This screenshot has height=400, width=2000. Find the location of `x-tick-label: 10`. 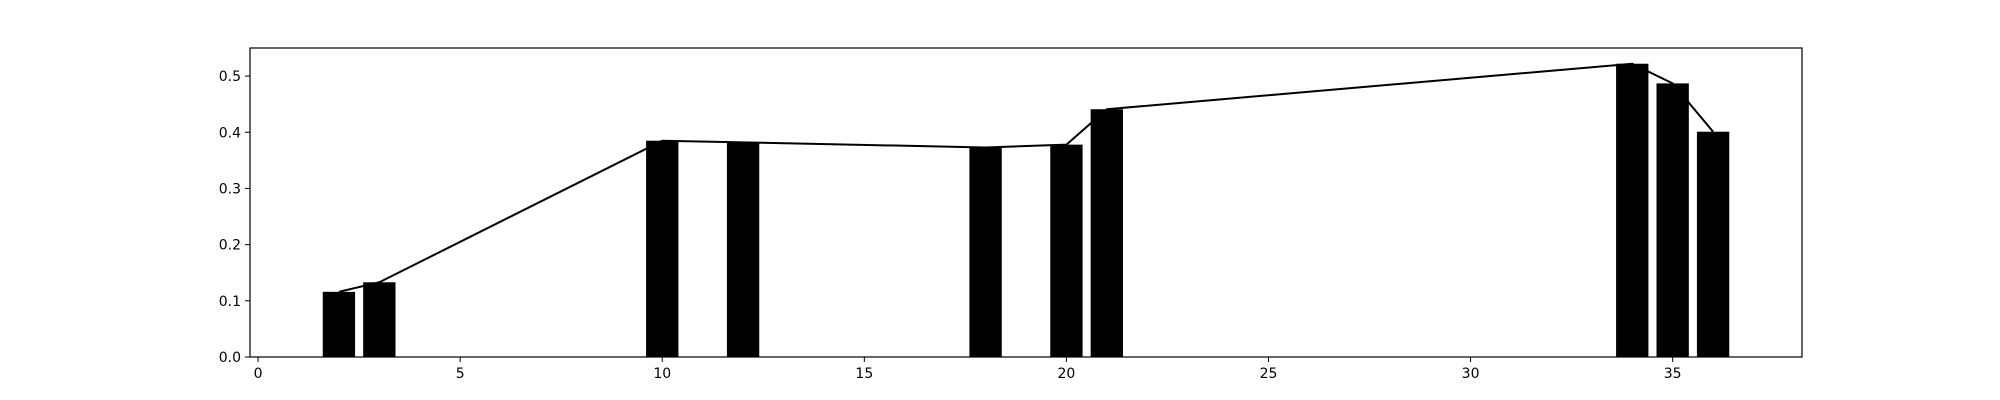

x-tick-label: 10 is located at coordinates (662, 374).